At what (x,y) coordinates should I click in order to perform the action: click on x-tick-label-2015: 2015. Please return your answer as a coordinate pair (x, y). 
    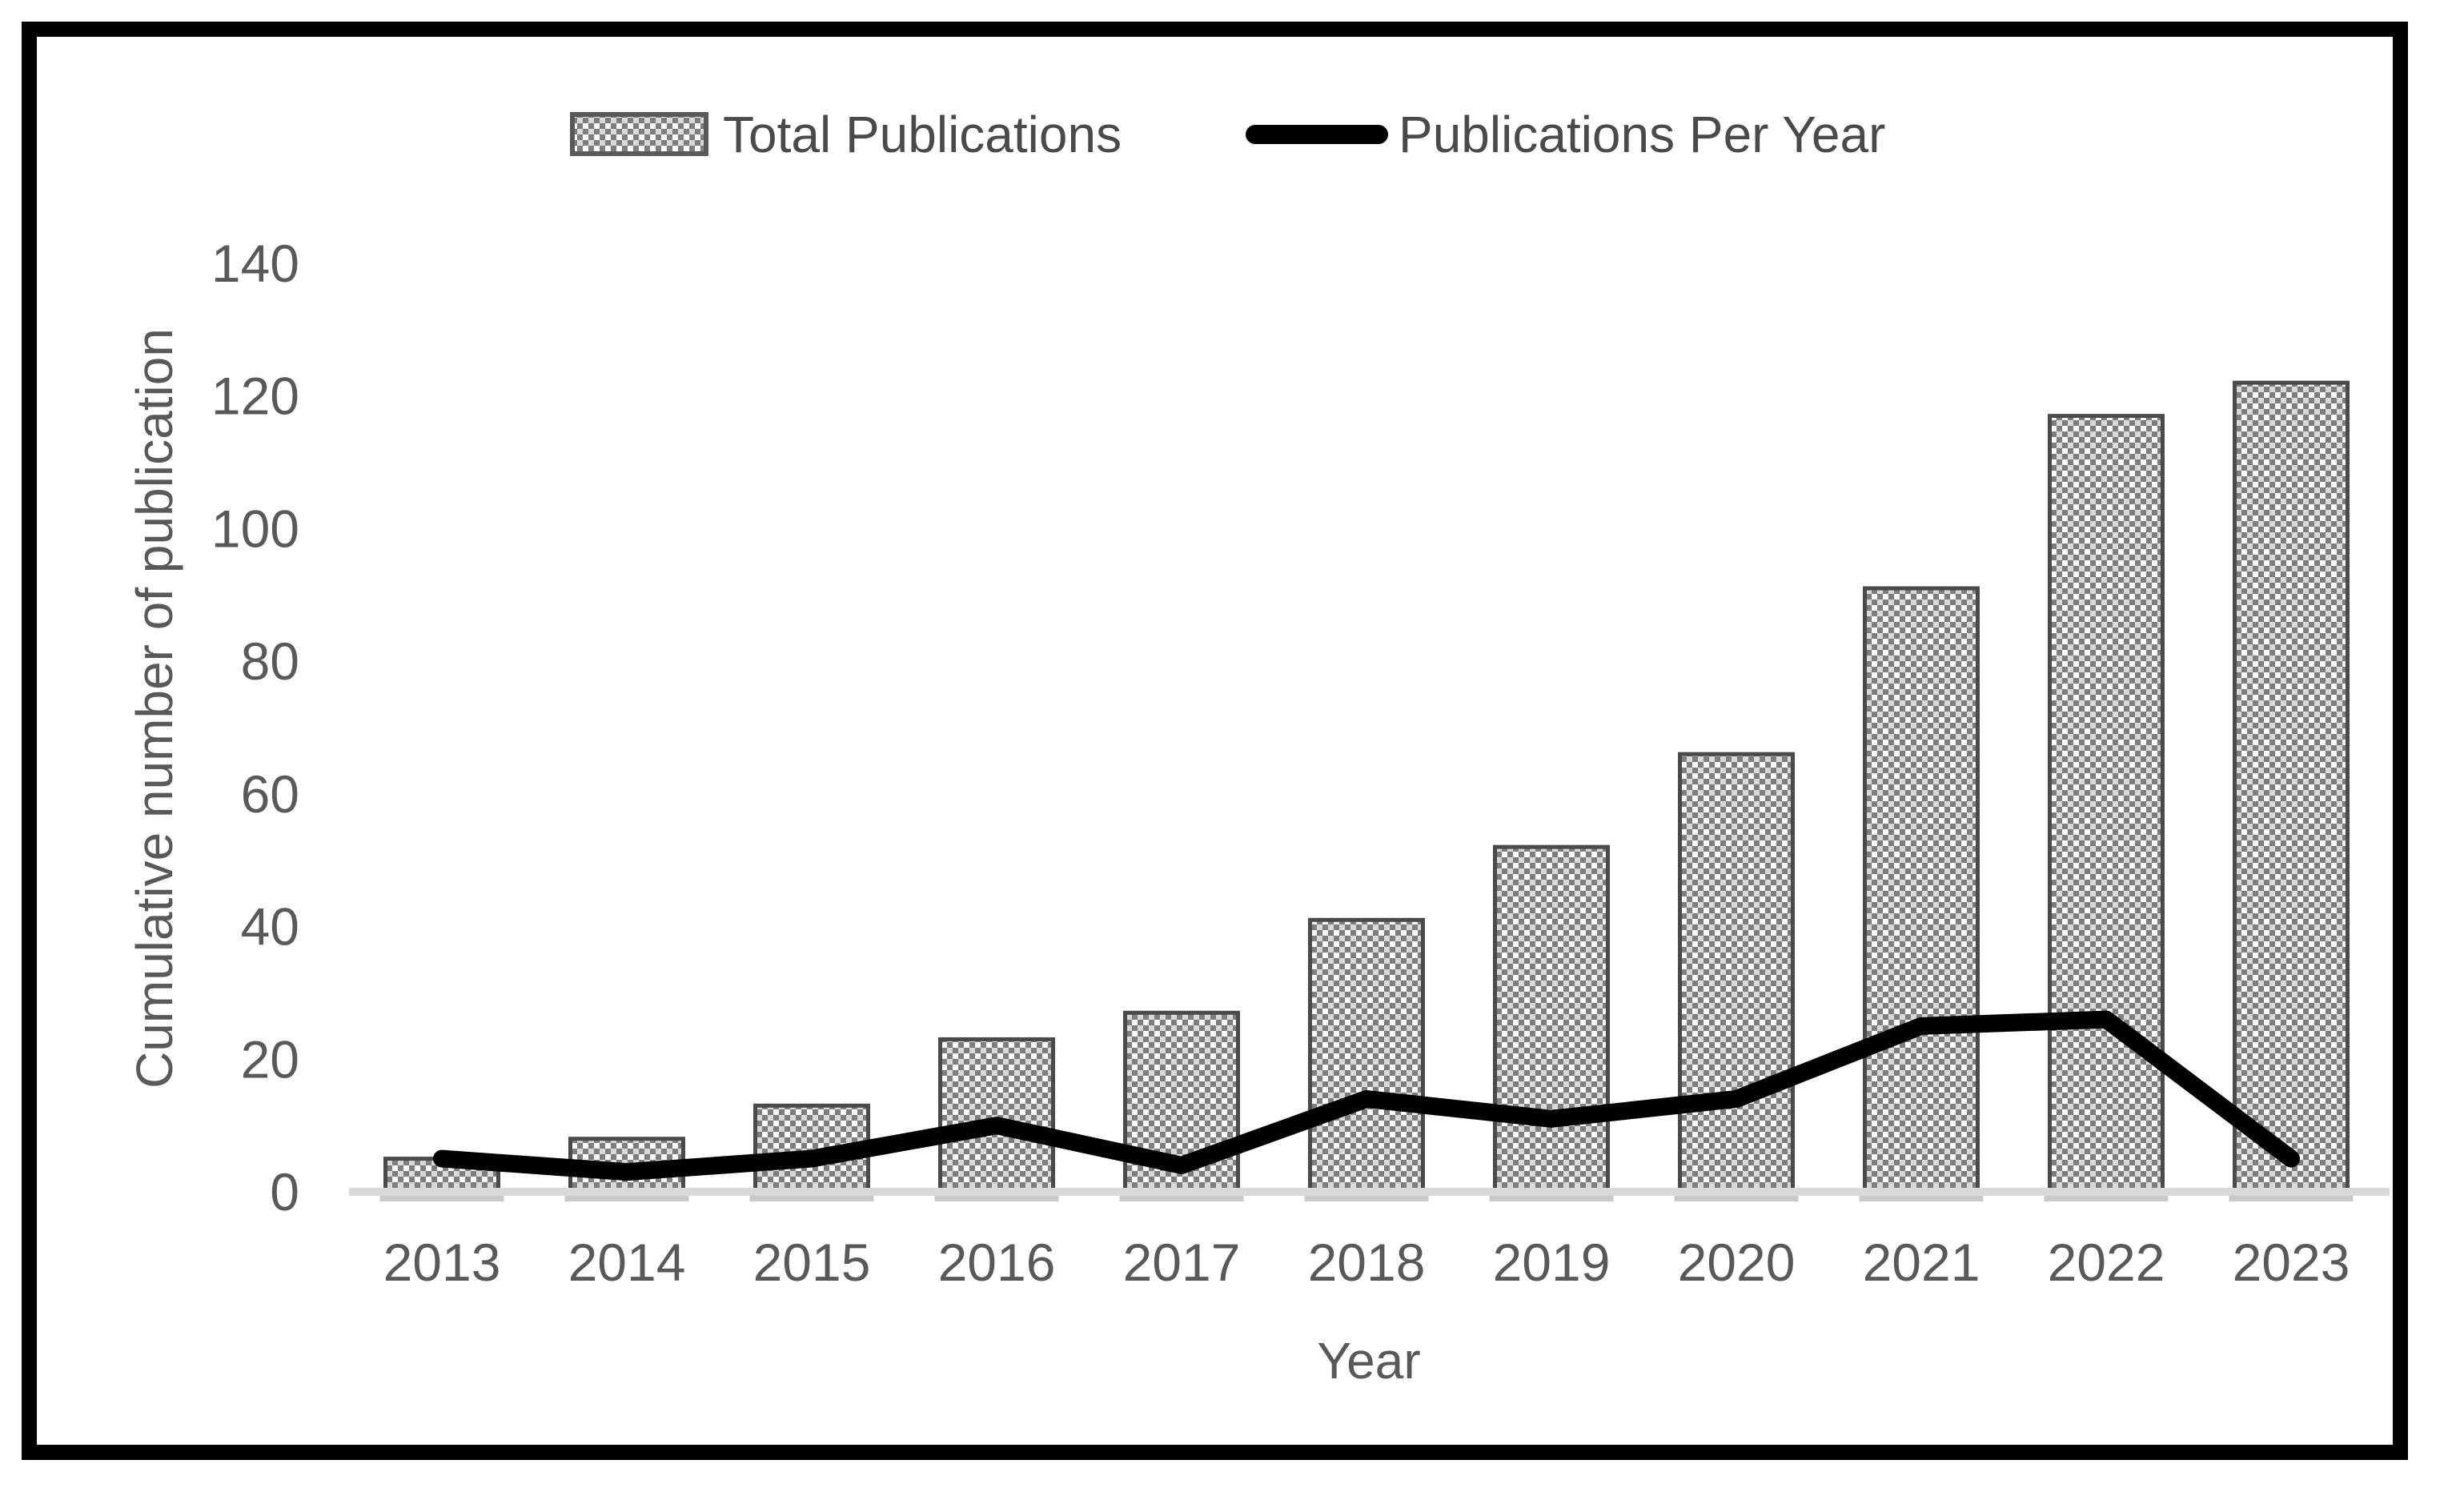
    Looking at the image, I should click on (812, 1262).